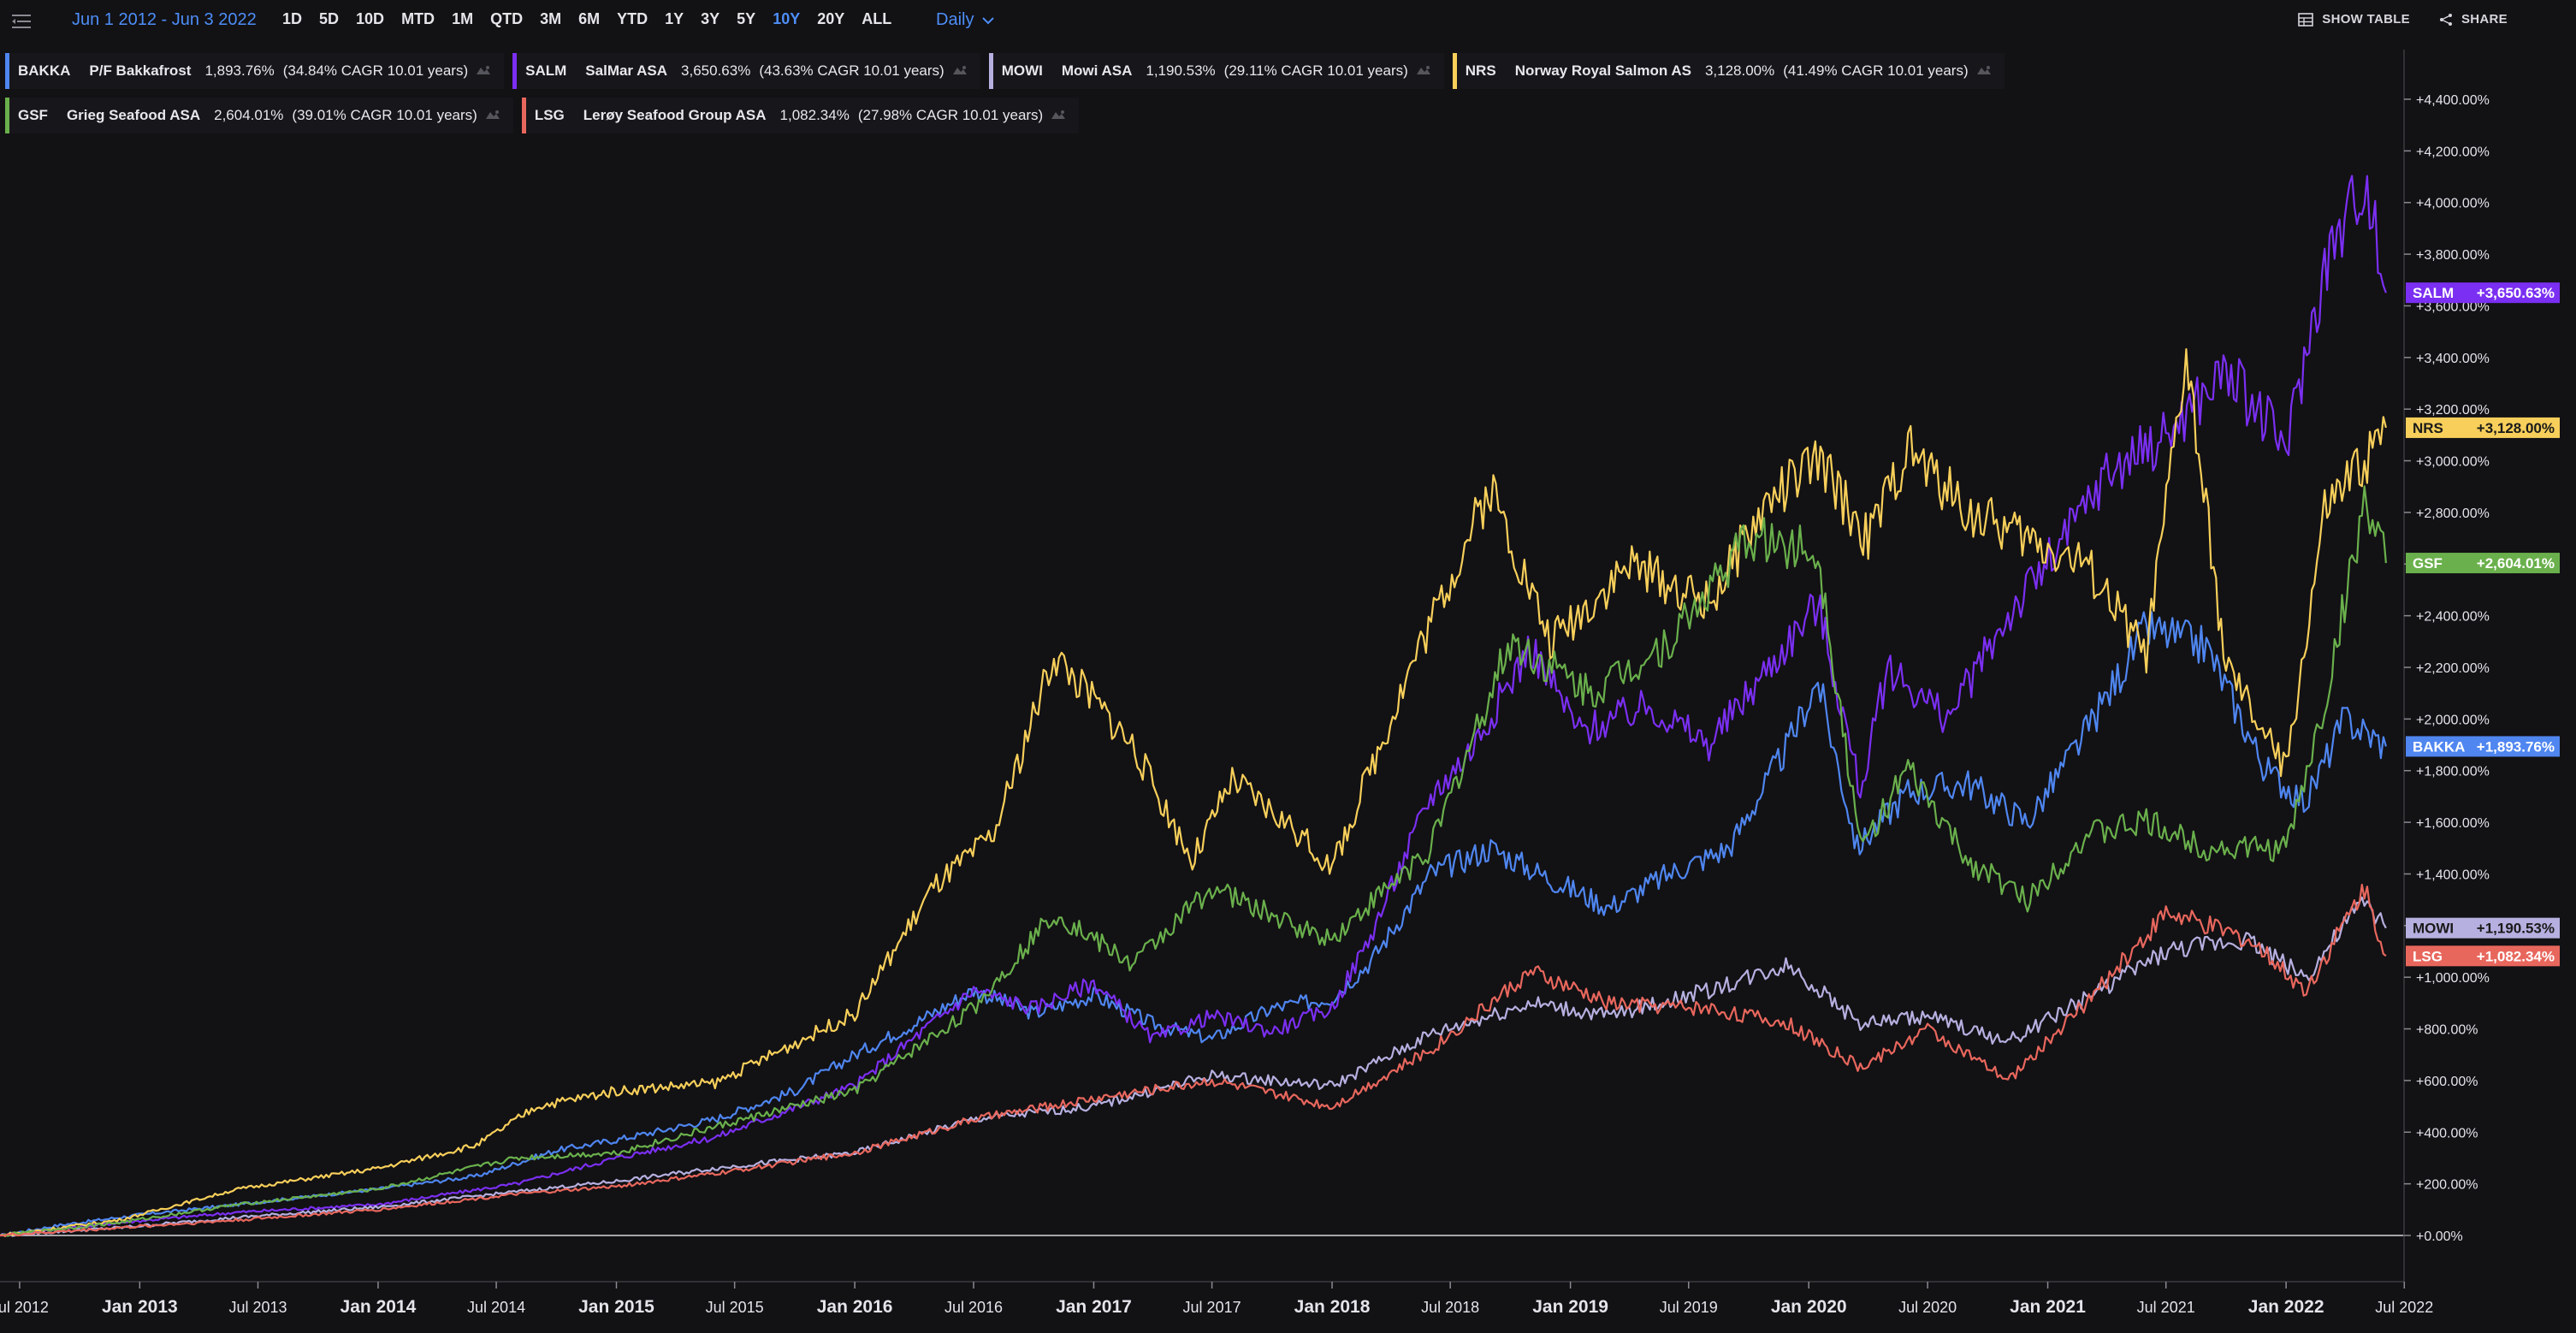 This screenshot has width=2576, height=1333. What do you see at coordinates (2484, 19) in the screenshot?
I see `share-label: SHARE` at bounding box center [2484, 19].